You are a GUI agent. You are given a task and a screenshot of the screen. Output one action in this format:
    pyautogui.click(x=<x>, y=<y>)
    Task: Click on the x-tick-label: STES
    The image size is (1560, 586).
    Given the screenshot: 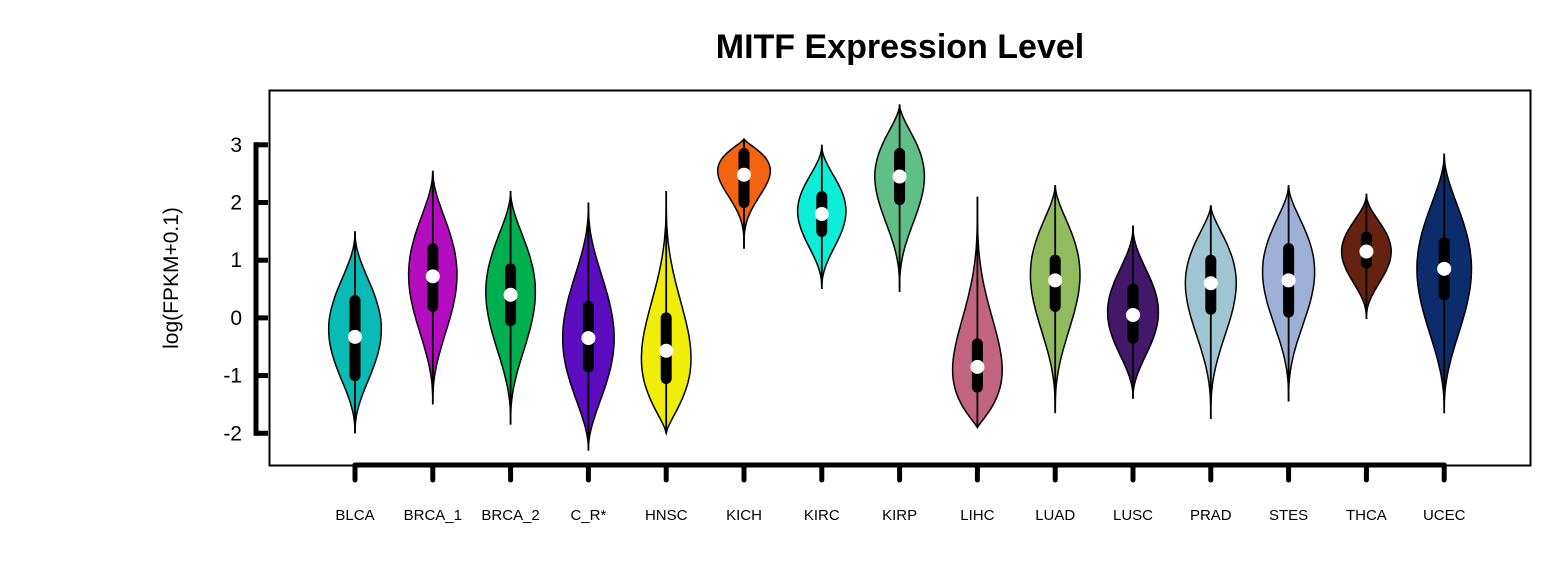 What is the action you would take?
    pyautogui.click(x=1288, y=515)
    